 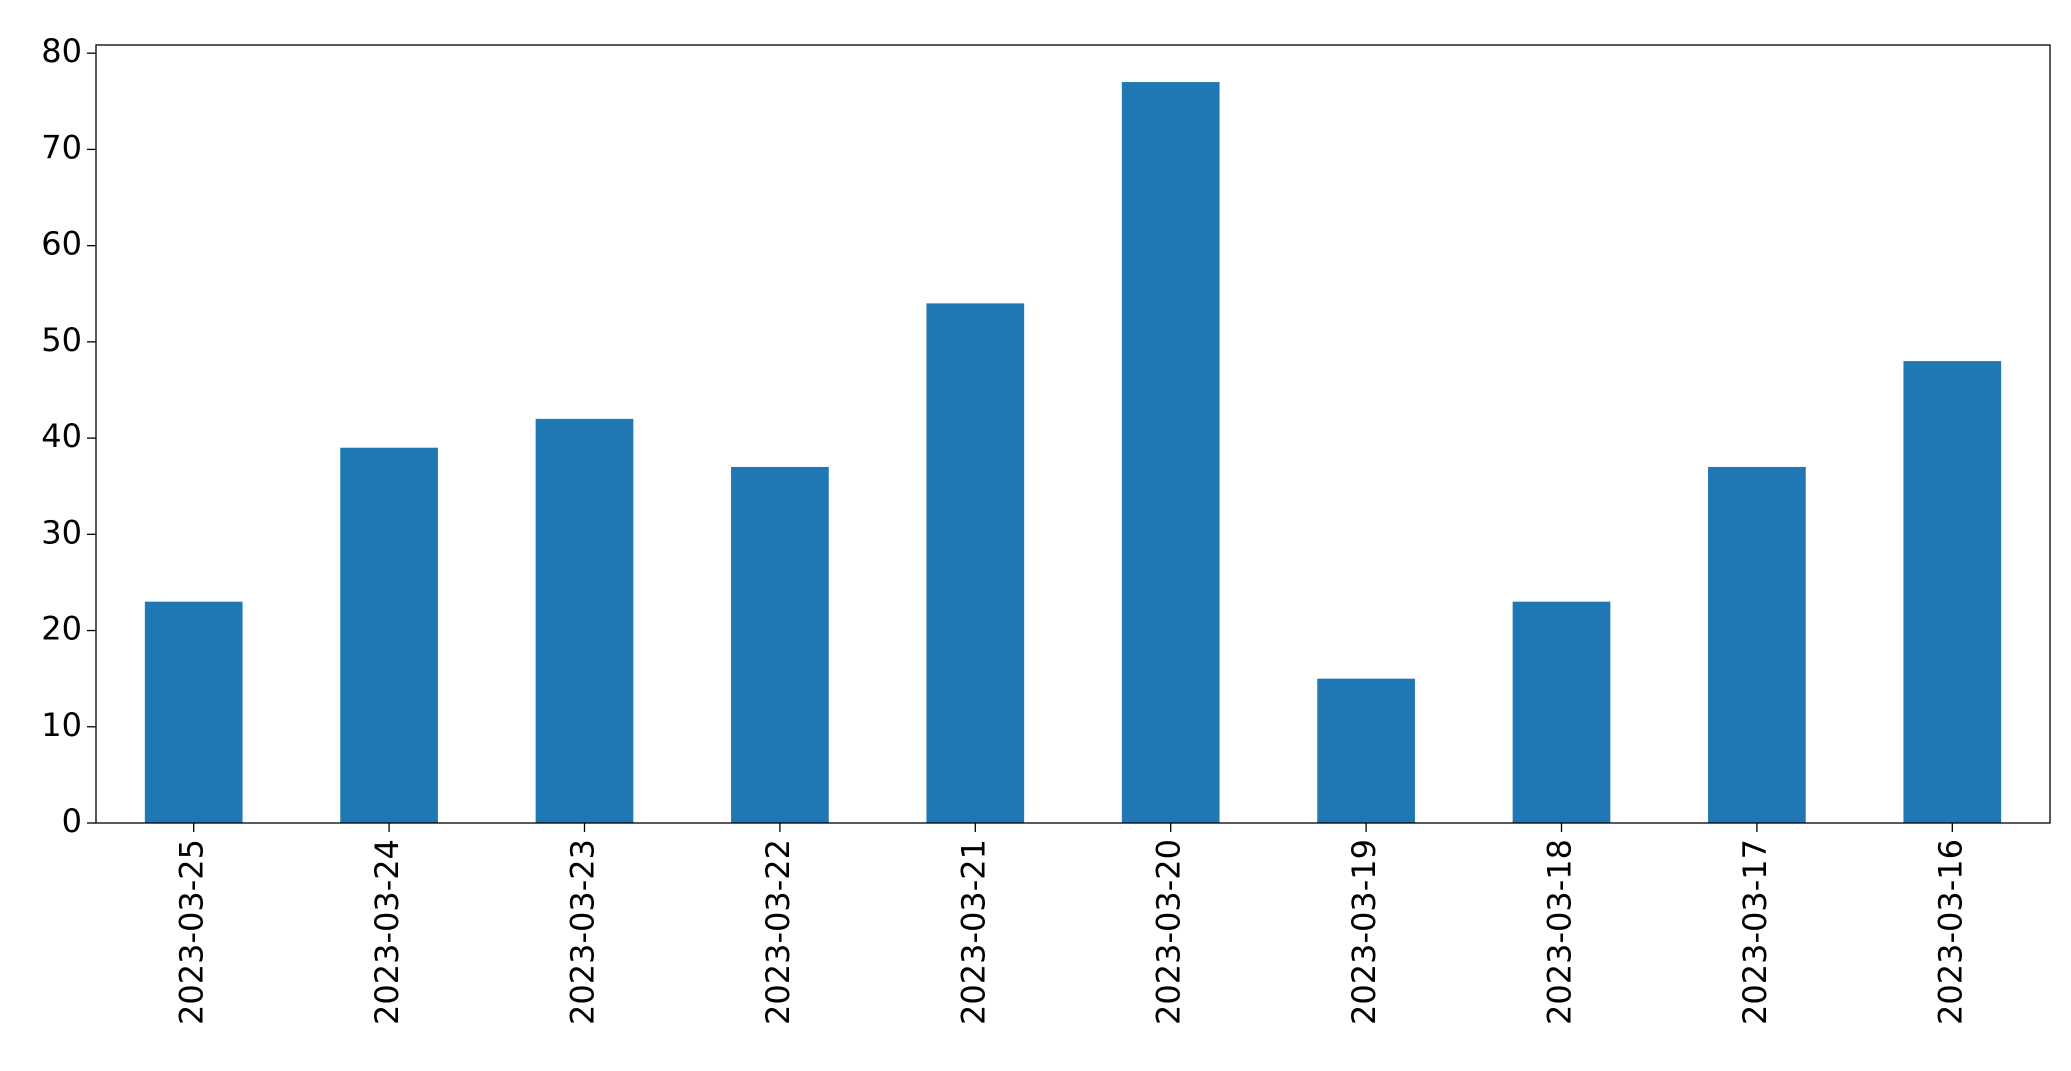 What do you see at coordinates (1950, 932) in the screenshot?
I see `x-tick-label: 2023-03-16` at bounding box center [1950, 932].